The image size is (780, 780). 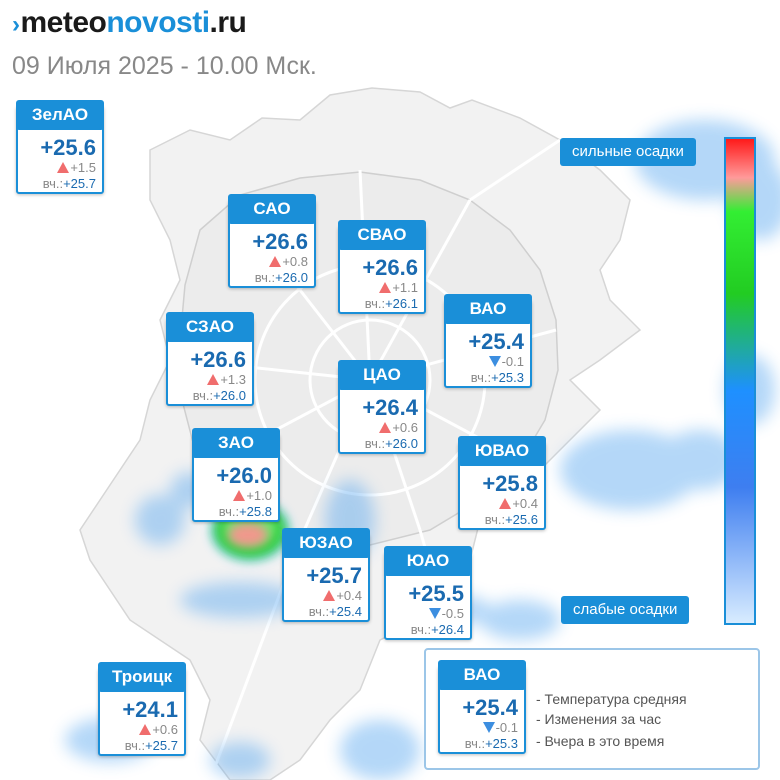 I want to click on district-name: ЮЗАО, so click(x=326, y=543).